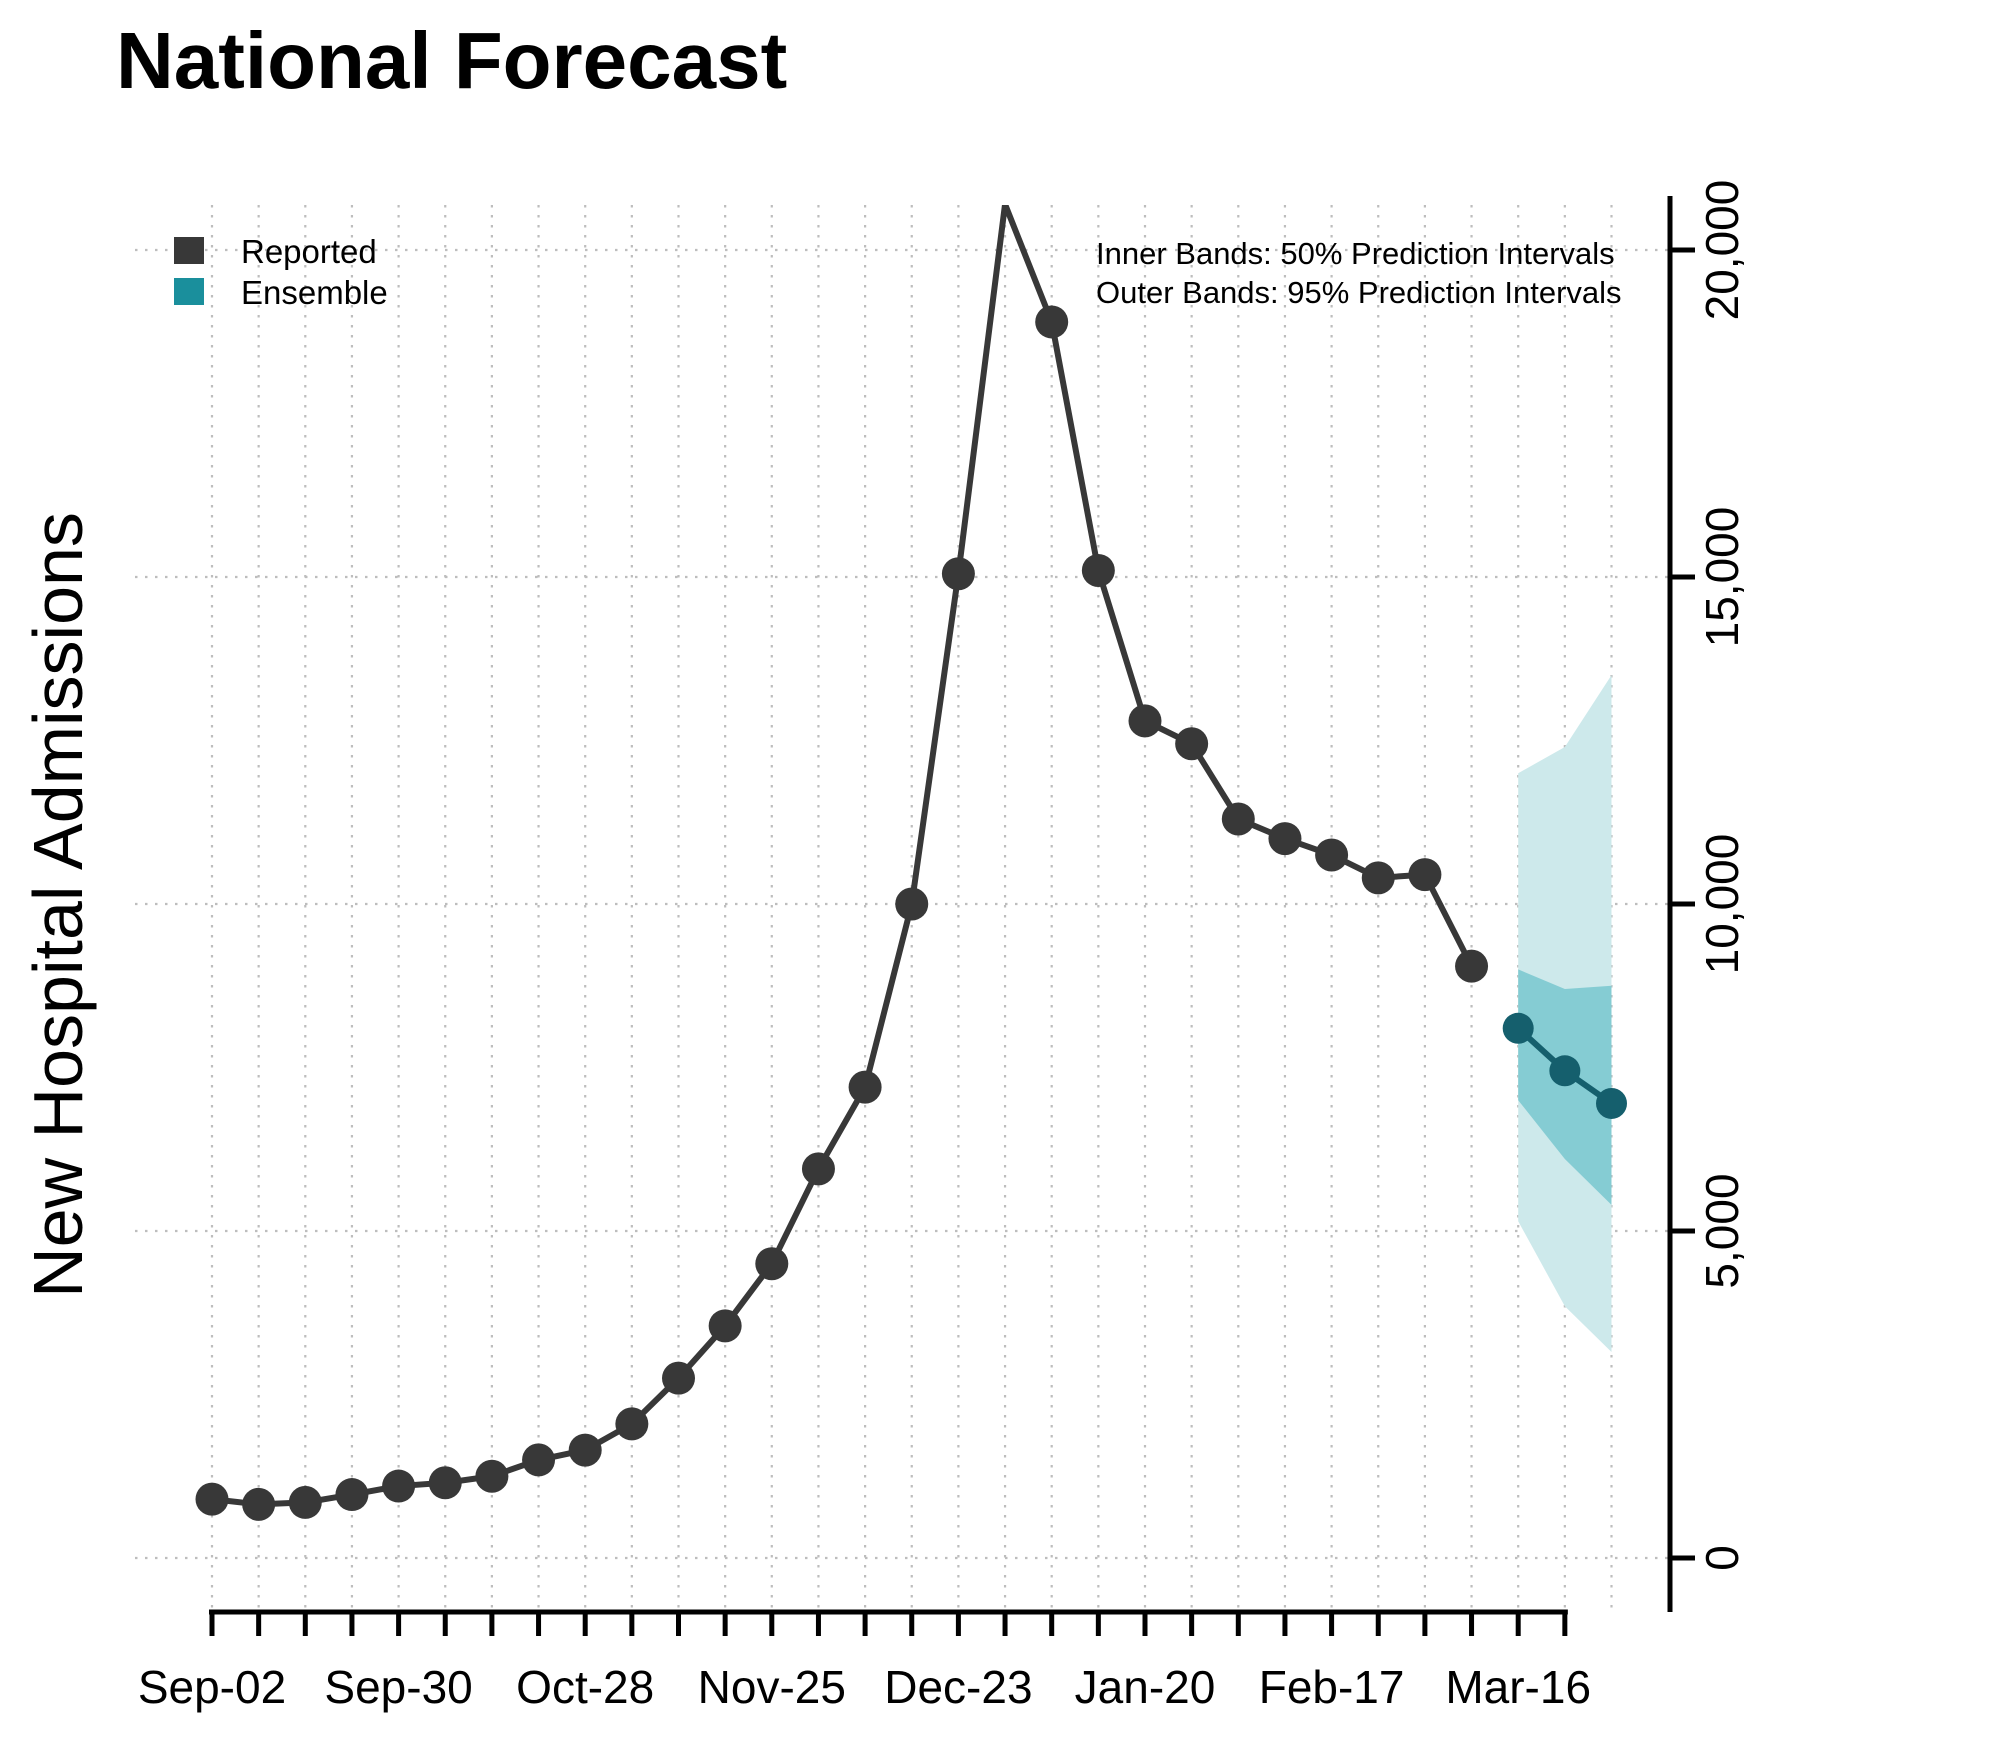  Describe the element at coordinates (451, 60) in the screenshot. I see `page-title: National Forecast` at that location.